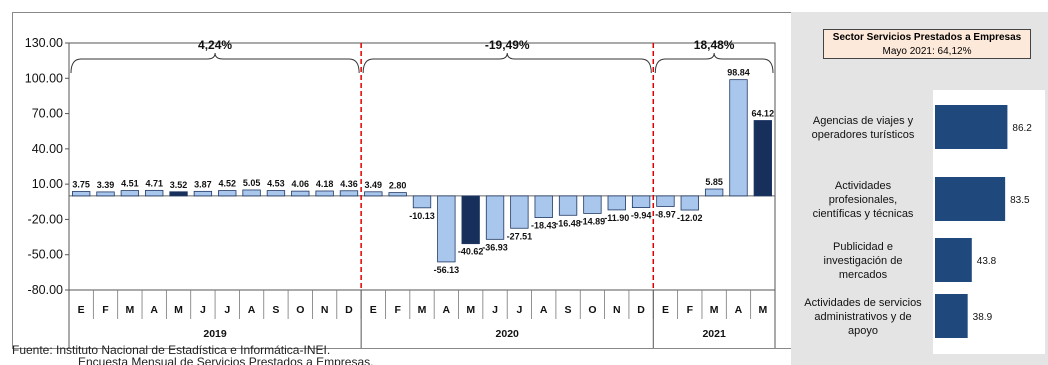 This screenshot has width=1048, height=365. I want to click on activity-category-line: Publicidad e, so click(863, 247).